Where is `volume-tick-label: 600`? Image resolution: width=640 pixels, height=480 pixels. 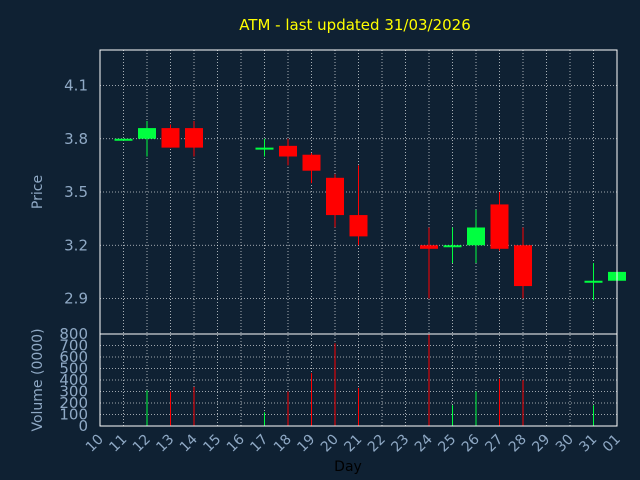
volume-tick-label: 600 is located at coordinates (73, 357).